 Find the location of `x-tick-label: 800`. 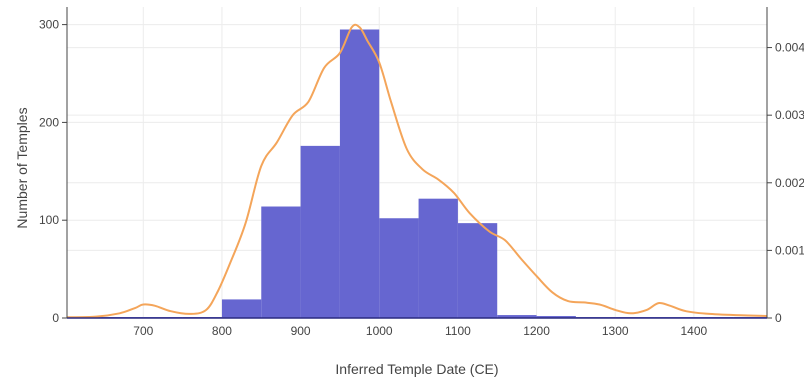

x-tick-label: 800 is located at coordinates (222, 331).